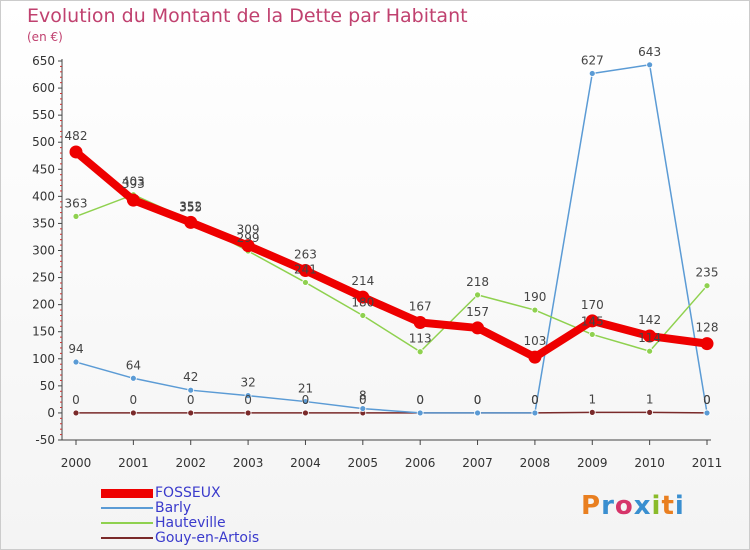 Image resolution: width=750 pixels, height=550 pixels. I want to click on data-label-hauteville: 363, so click(76, 203).